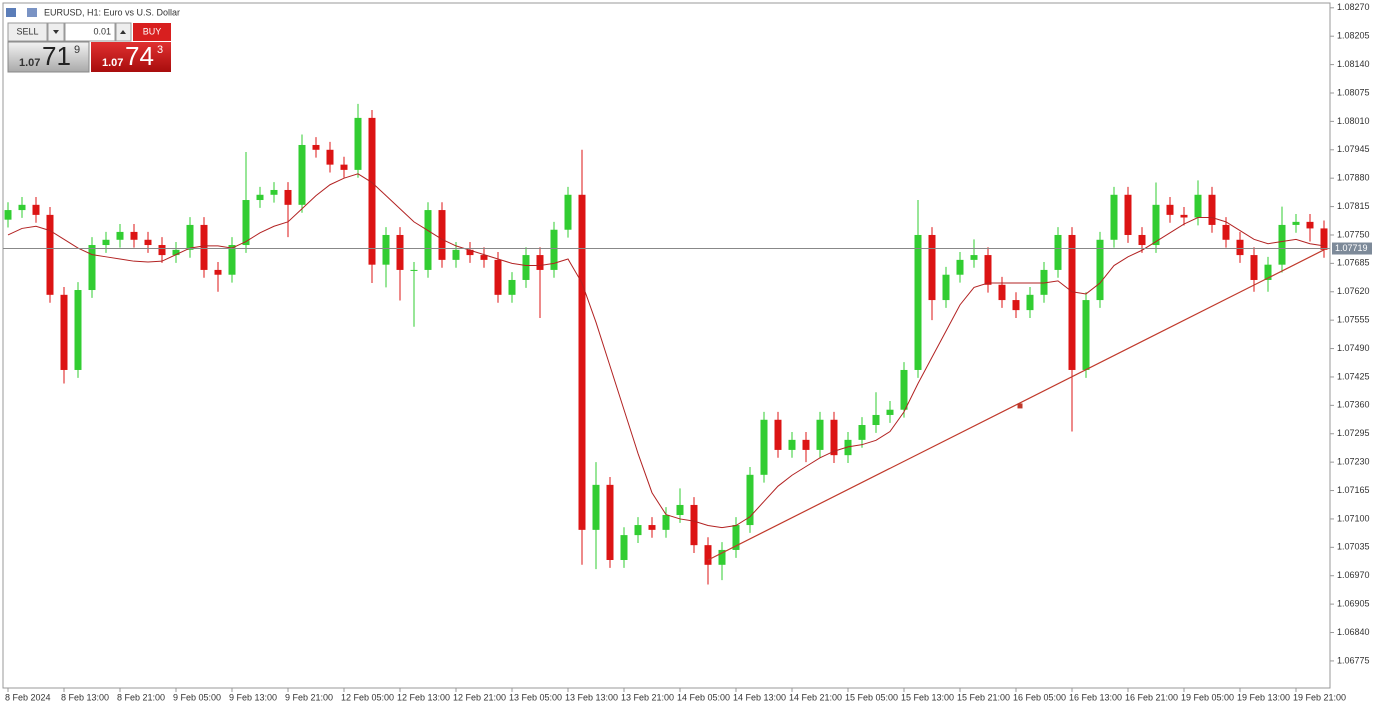  Describe the element at coordinates (141, 697) in the screenshot. I see `x-tick-label: 8 Feb 21:00` at that location.